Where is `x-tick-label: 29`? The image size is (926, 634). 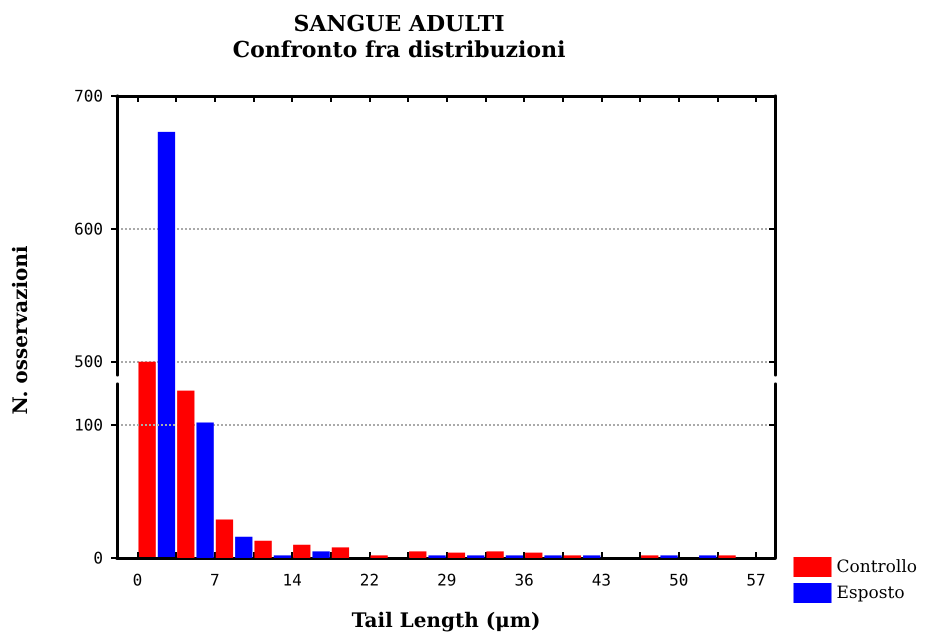 x-tick-label: 29 is located at coordinates (446, 580).